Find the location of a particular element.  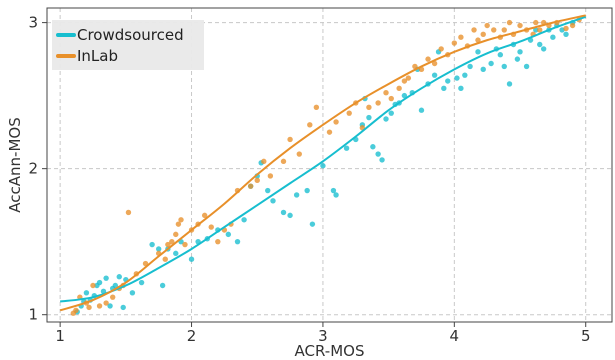

x-tick-label: 1 is located at coordinates (60, 336).